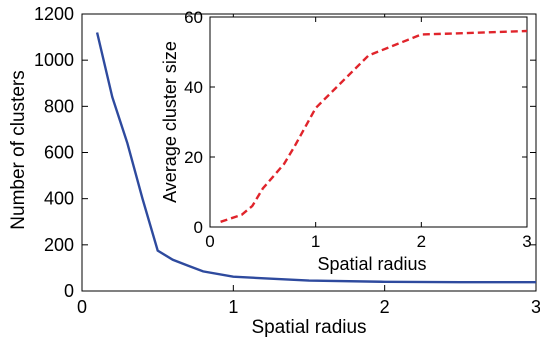 This screenshot has width=540, height=349. I want to click on inset-y-tick-label: 0, so click(198, 227).